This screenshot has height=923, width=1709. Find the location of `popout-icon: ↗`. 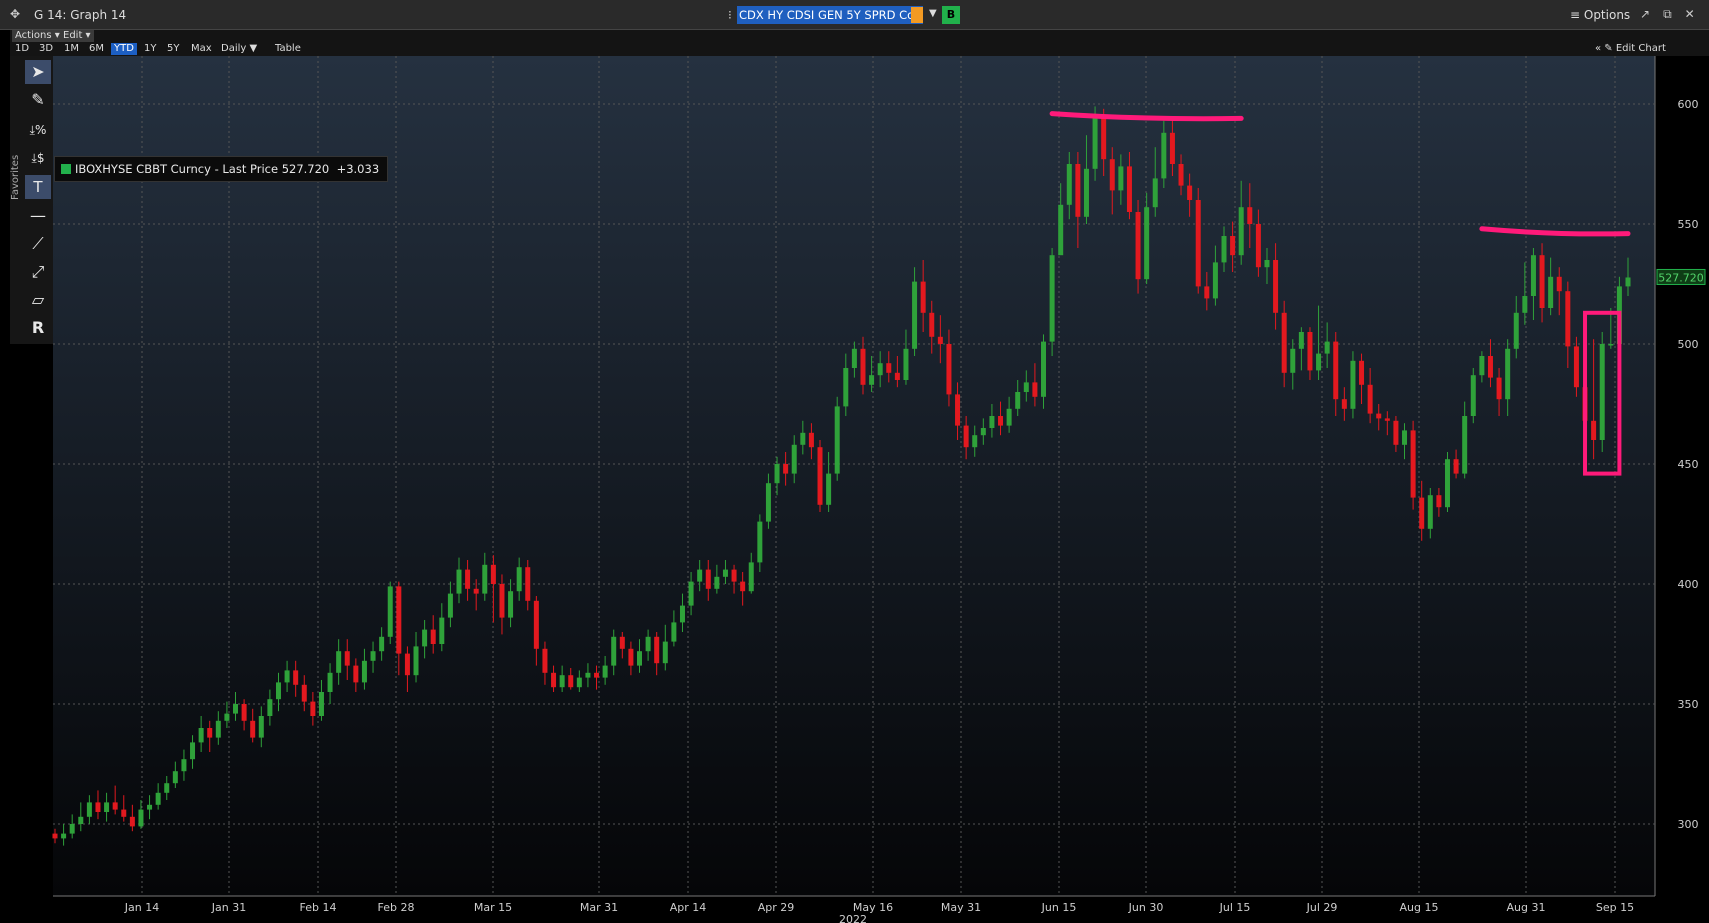

popout-icon: ↗ is located at coordinates (1652, 14).